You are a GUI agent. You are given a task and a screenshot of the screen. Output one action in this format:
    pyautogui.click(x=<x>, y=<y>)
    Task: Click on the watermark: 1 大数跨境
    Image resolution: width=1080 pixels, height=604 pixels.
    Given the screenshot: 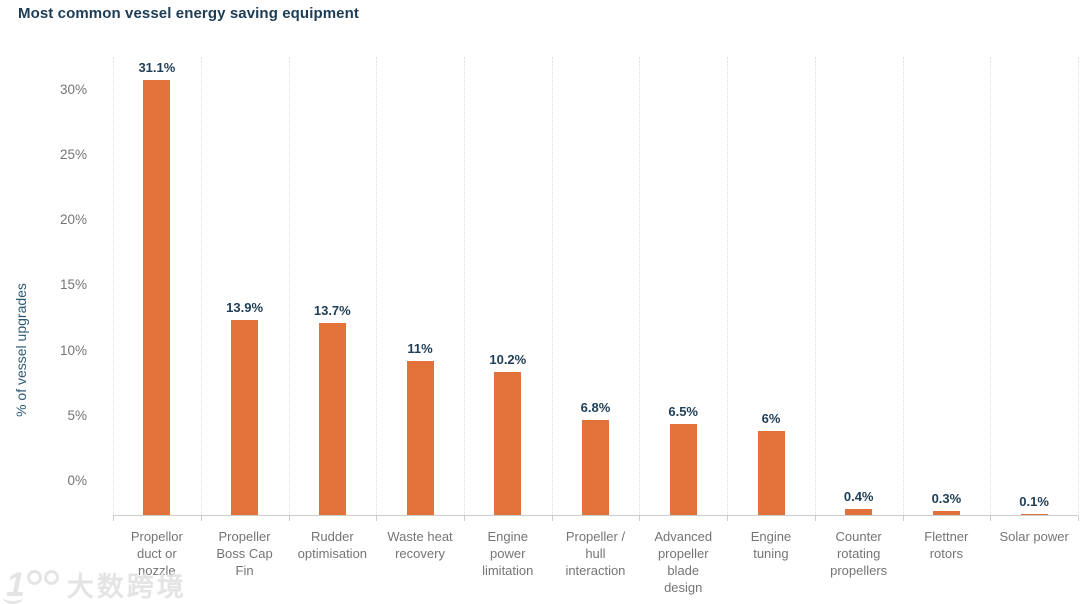 What is the action you would take?
    pyautogui.click(x=95, y=586)
    